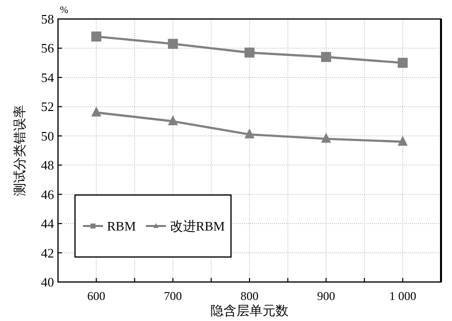 The width and height of the screenshot is (452, 321). I want to click on x-tick-label: 900, so click(326, 296).